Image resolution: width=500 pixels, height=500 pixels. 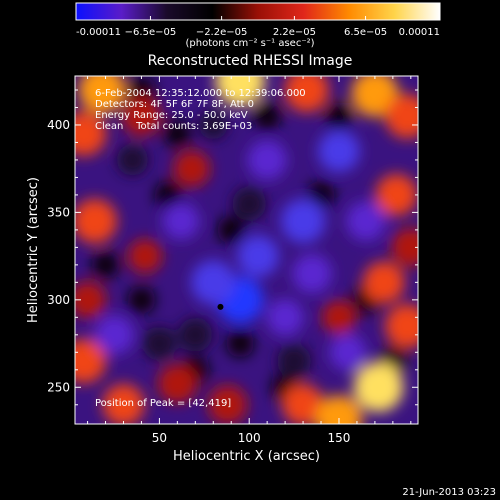 I want to click on x-tick-label: 50, so click(x=159, y=438).